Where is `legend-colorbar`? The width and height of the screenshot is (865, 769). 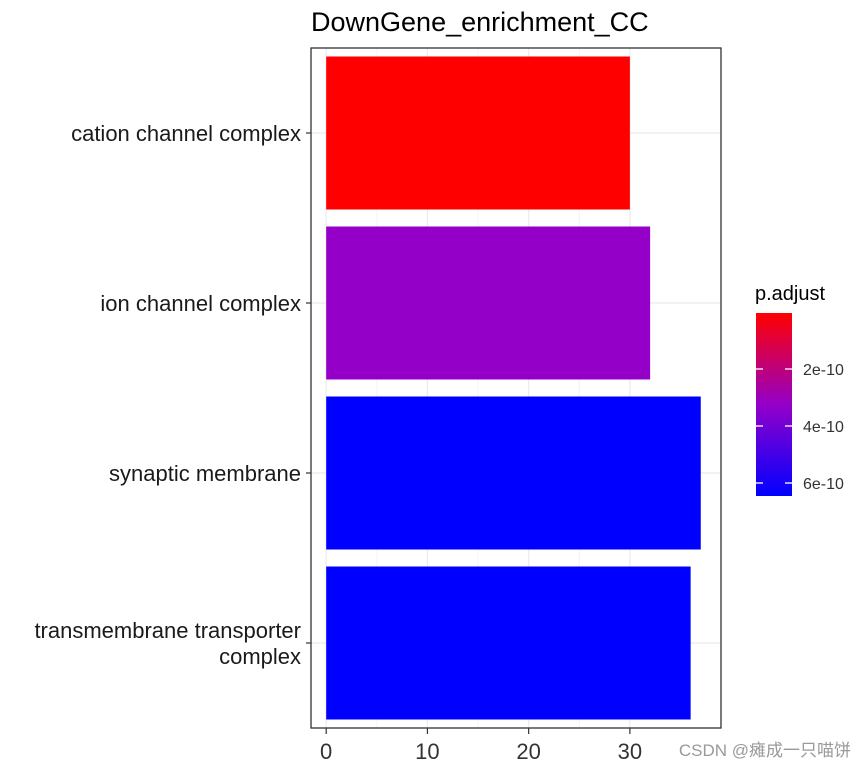 legend-colorbar is located at coordinates (774, 404).